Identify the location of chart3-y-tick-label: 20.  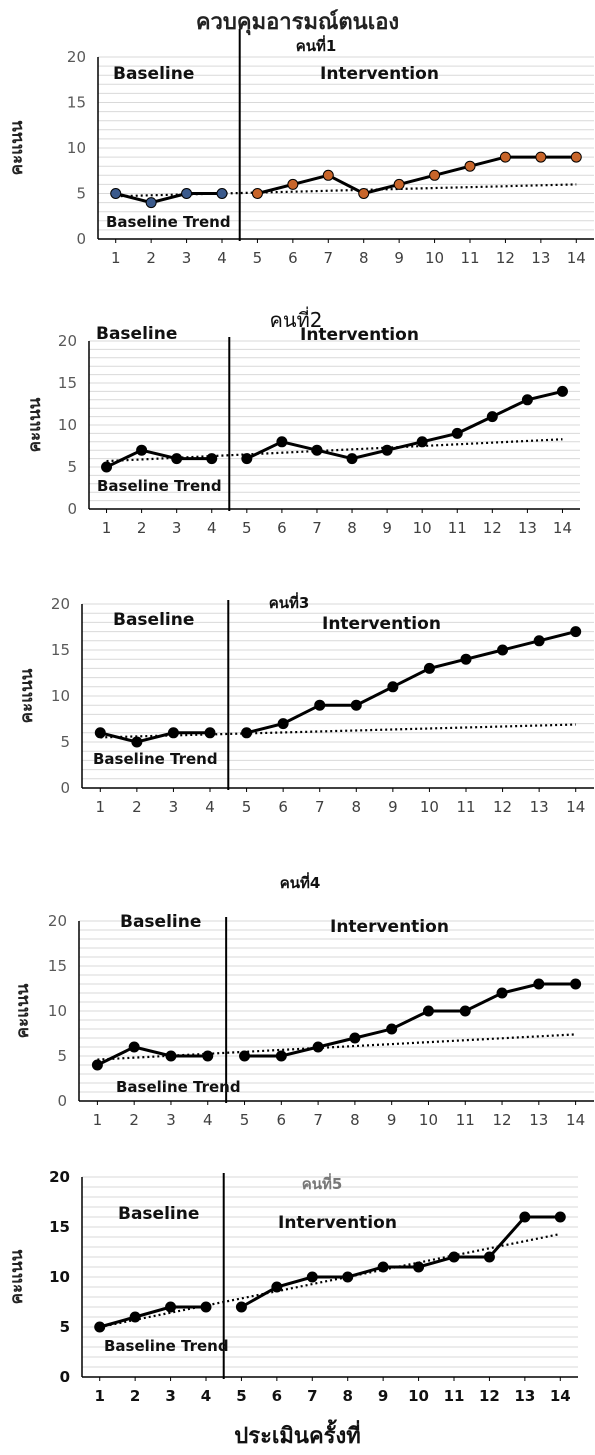
(60, 604).